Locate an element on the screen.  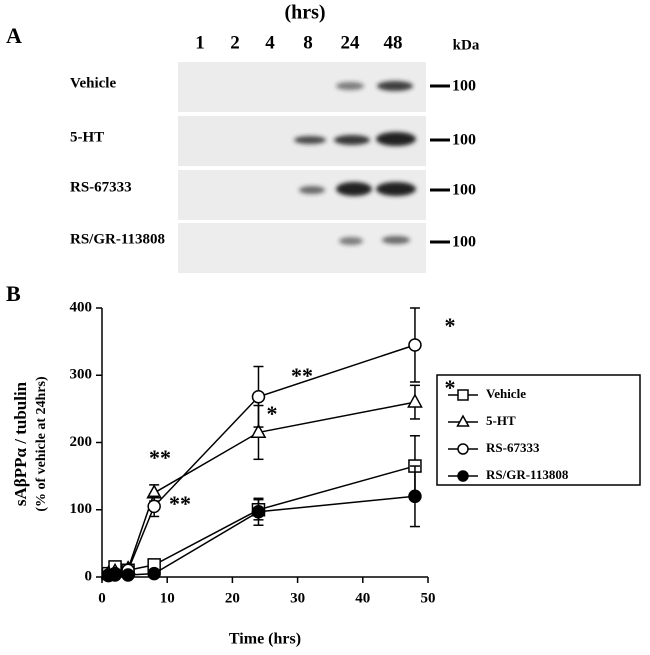
y-axis-title: sAβPPα / tubulin is located at coordinates (20, 443).